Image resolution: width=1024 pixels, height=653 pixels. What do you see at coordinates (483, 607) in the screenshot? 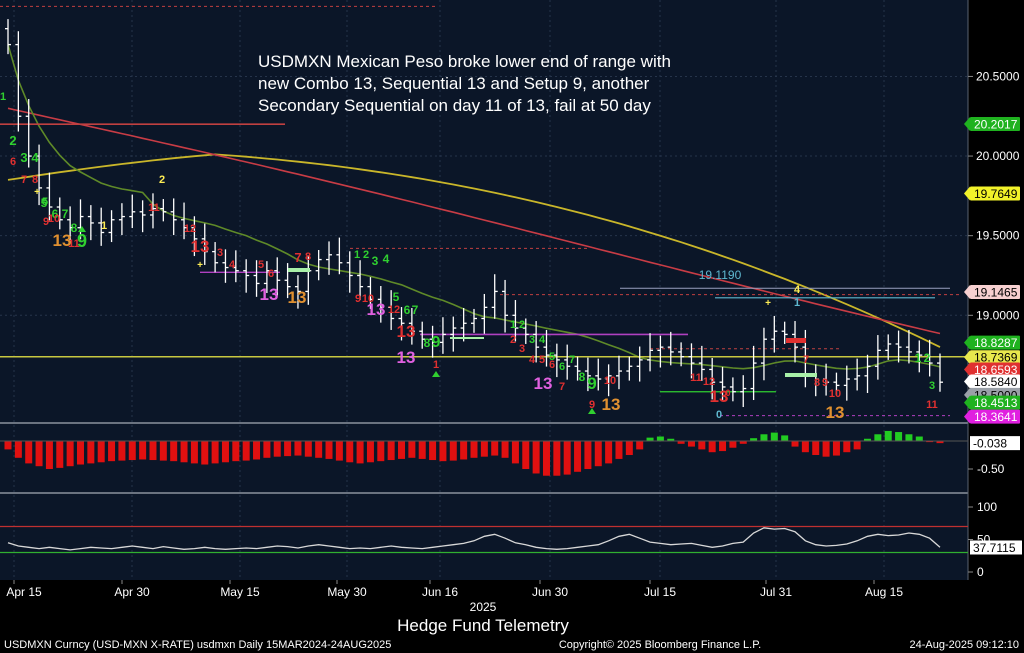
I see `year-label: 2025` at bounding box center [483, 607].